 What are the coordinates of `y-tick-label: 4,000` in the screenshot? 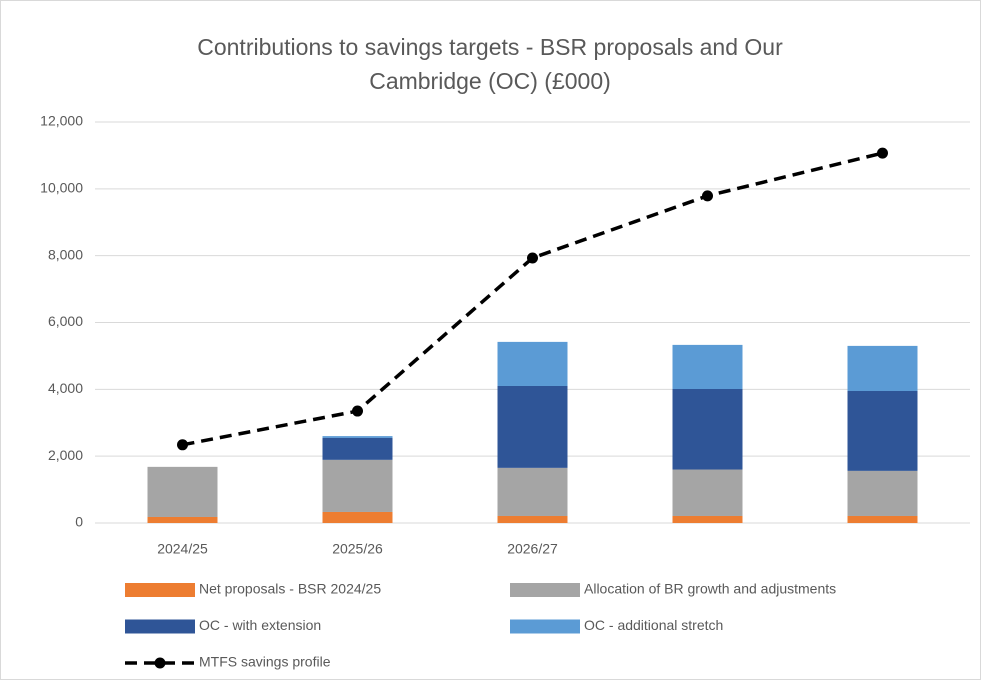 It's located at (65, 388).